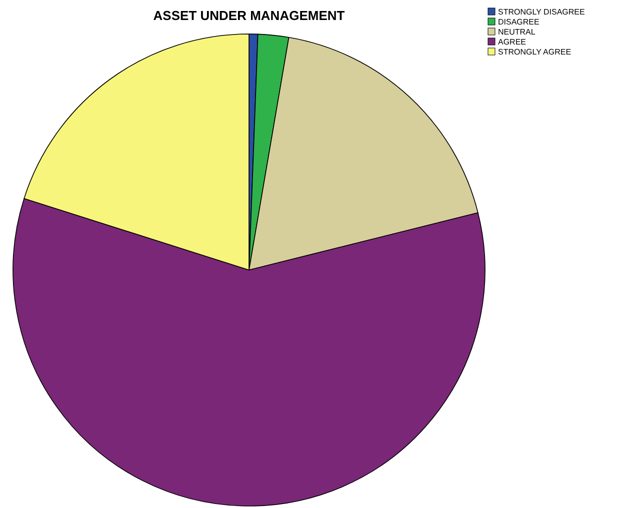 This screenshot has height=508, width=621. What do you see at coordinates (519, 22) in the screenshot?
I see `legend-label: DISAGREE` at bounding box center [519, 22].